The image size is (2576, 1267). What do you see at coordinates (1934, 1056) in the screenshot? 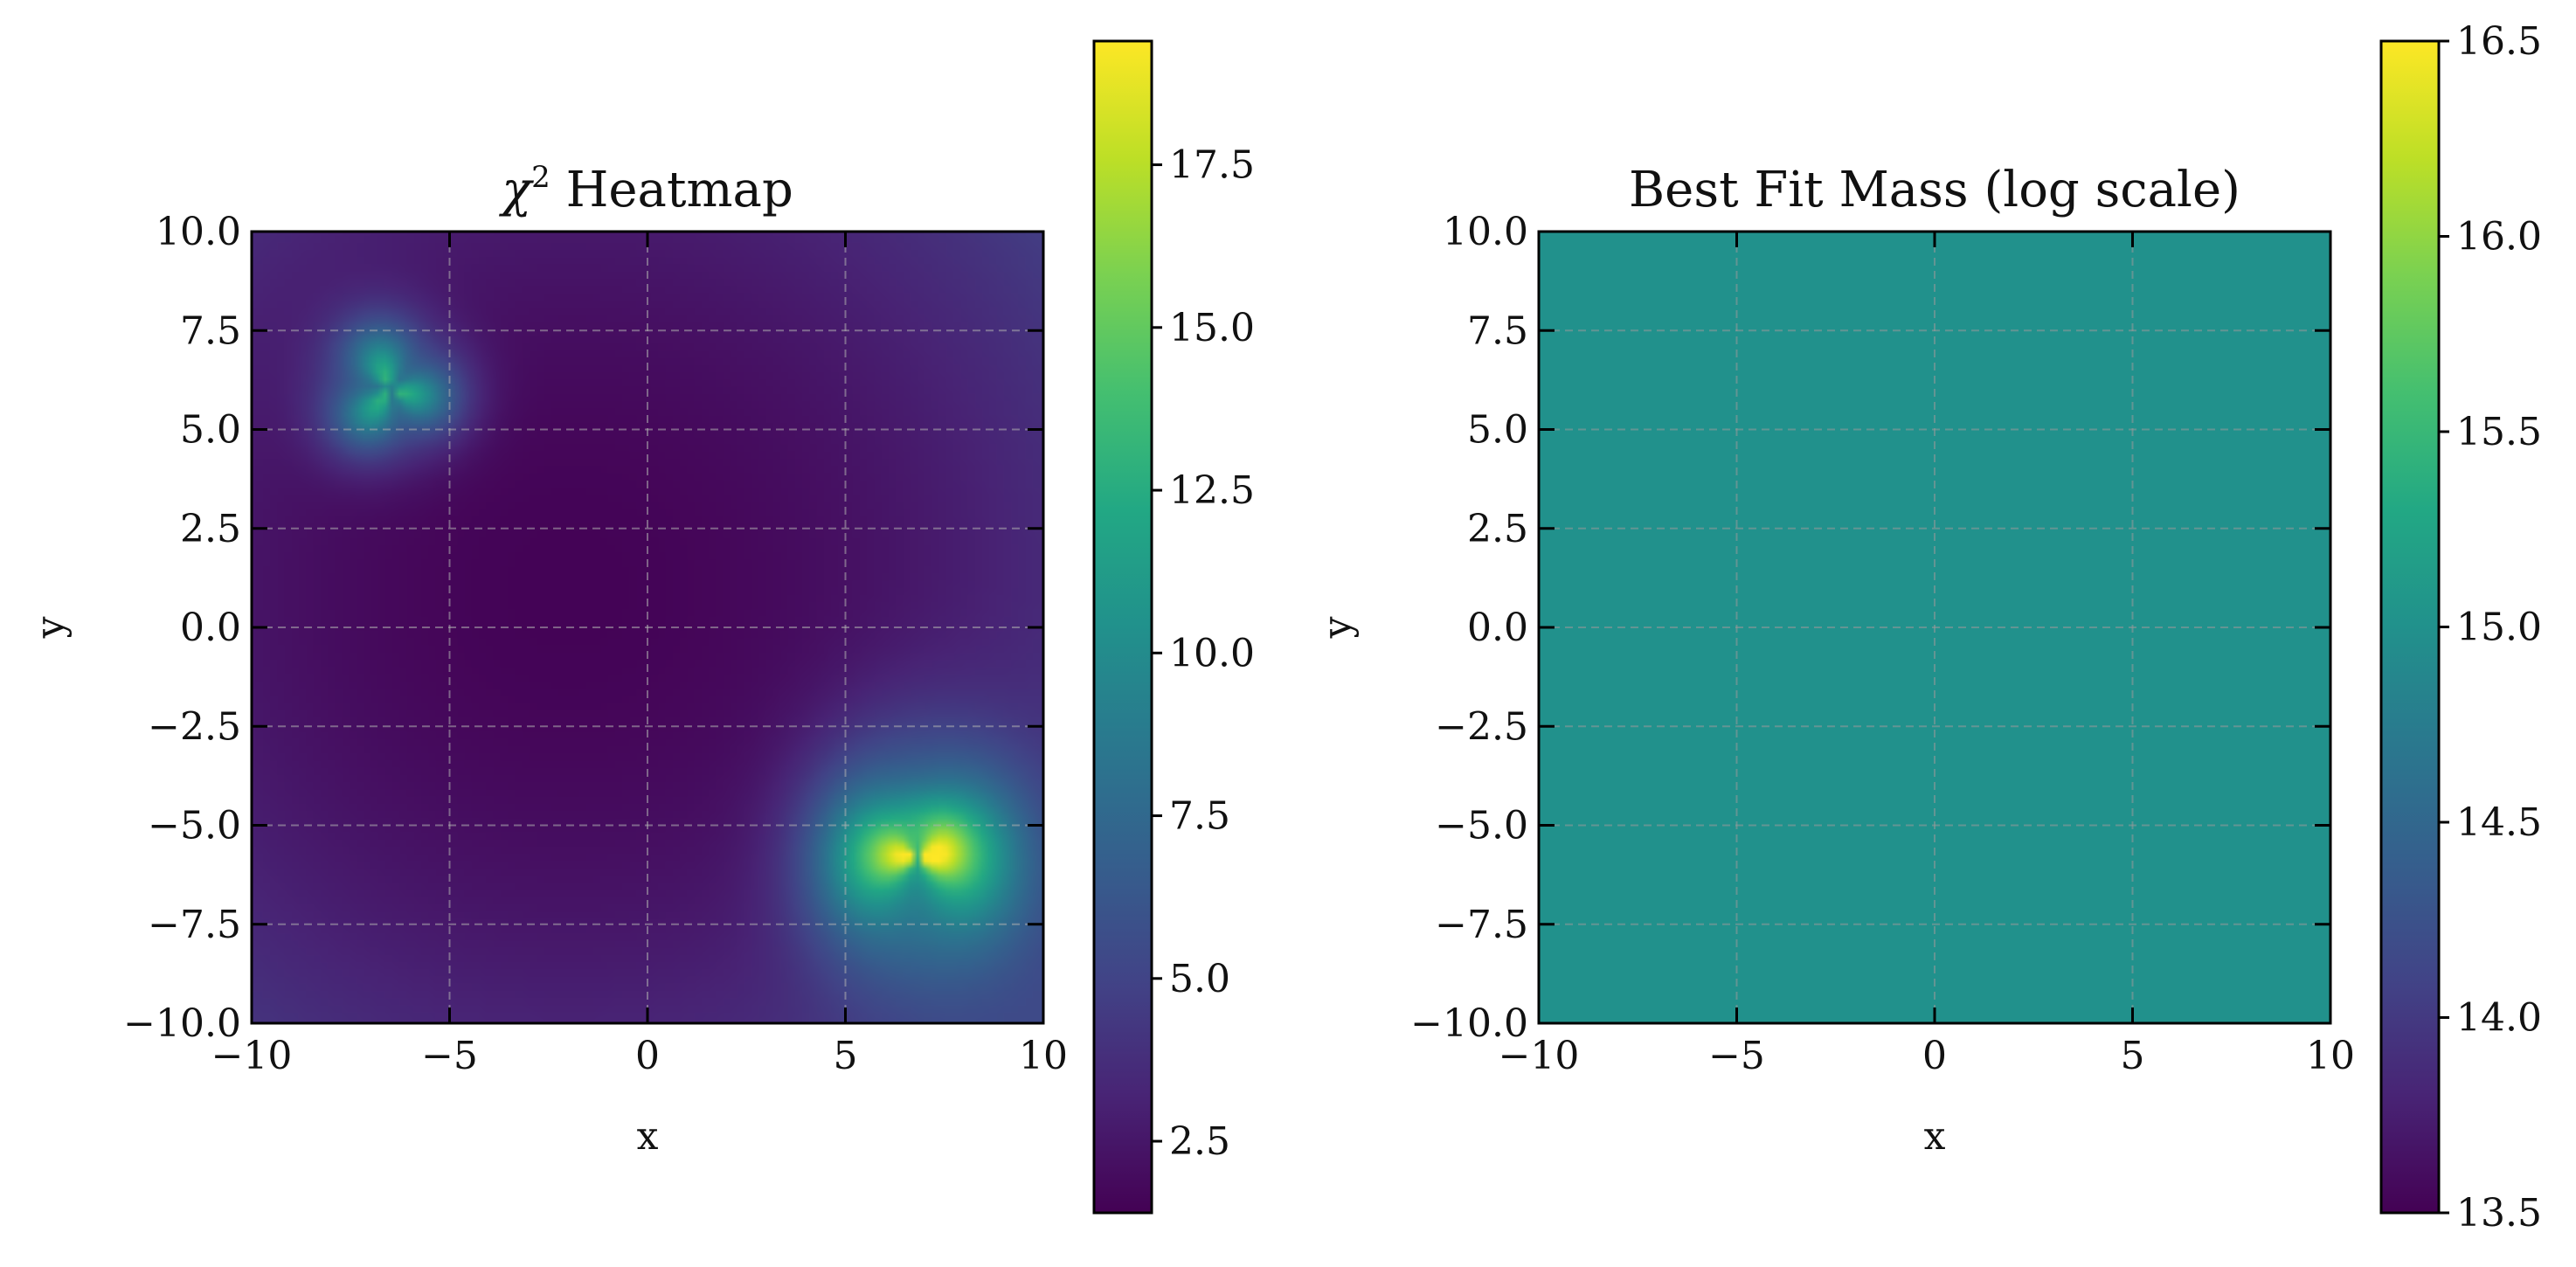
I see `mass-x-tick-label: 0` at bounding box center [1934, 1056].